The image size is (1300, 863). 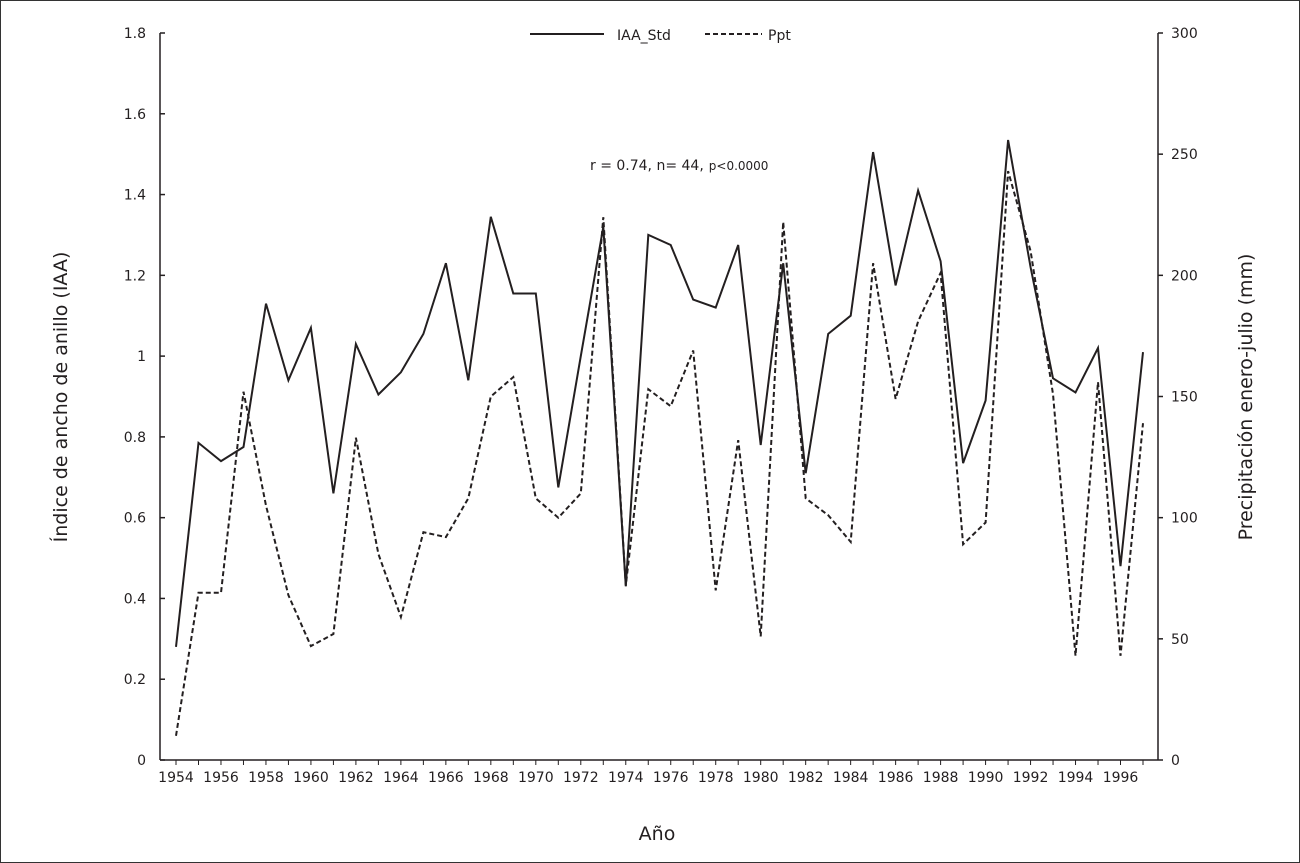 I want to click on y-left-tick-label: 0.2, so click(x=135, y=680).